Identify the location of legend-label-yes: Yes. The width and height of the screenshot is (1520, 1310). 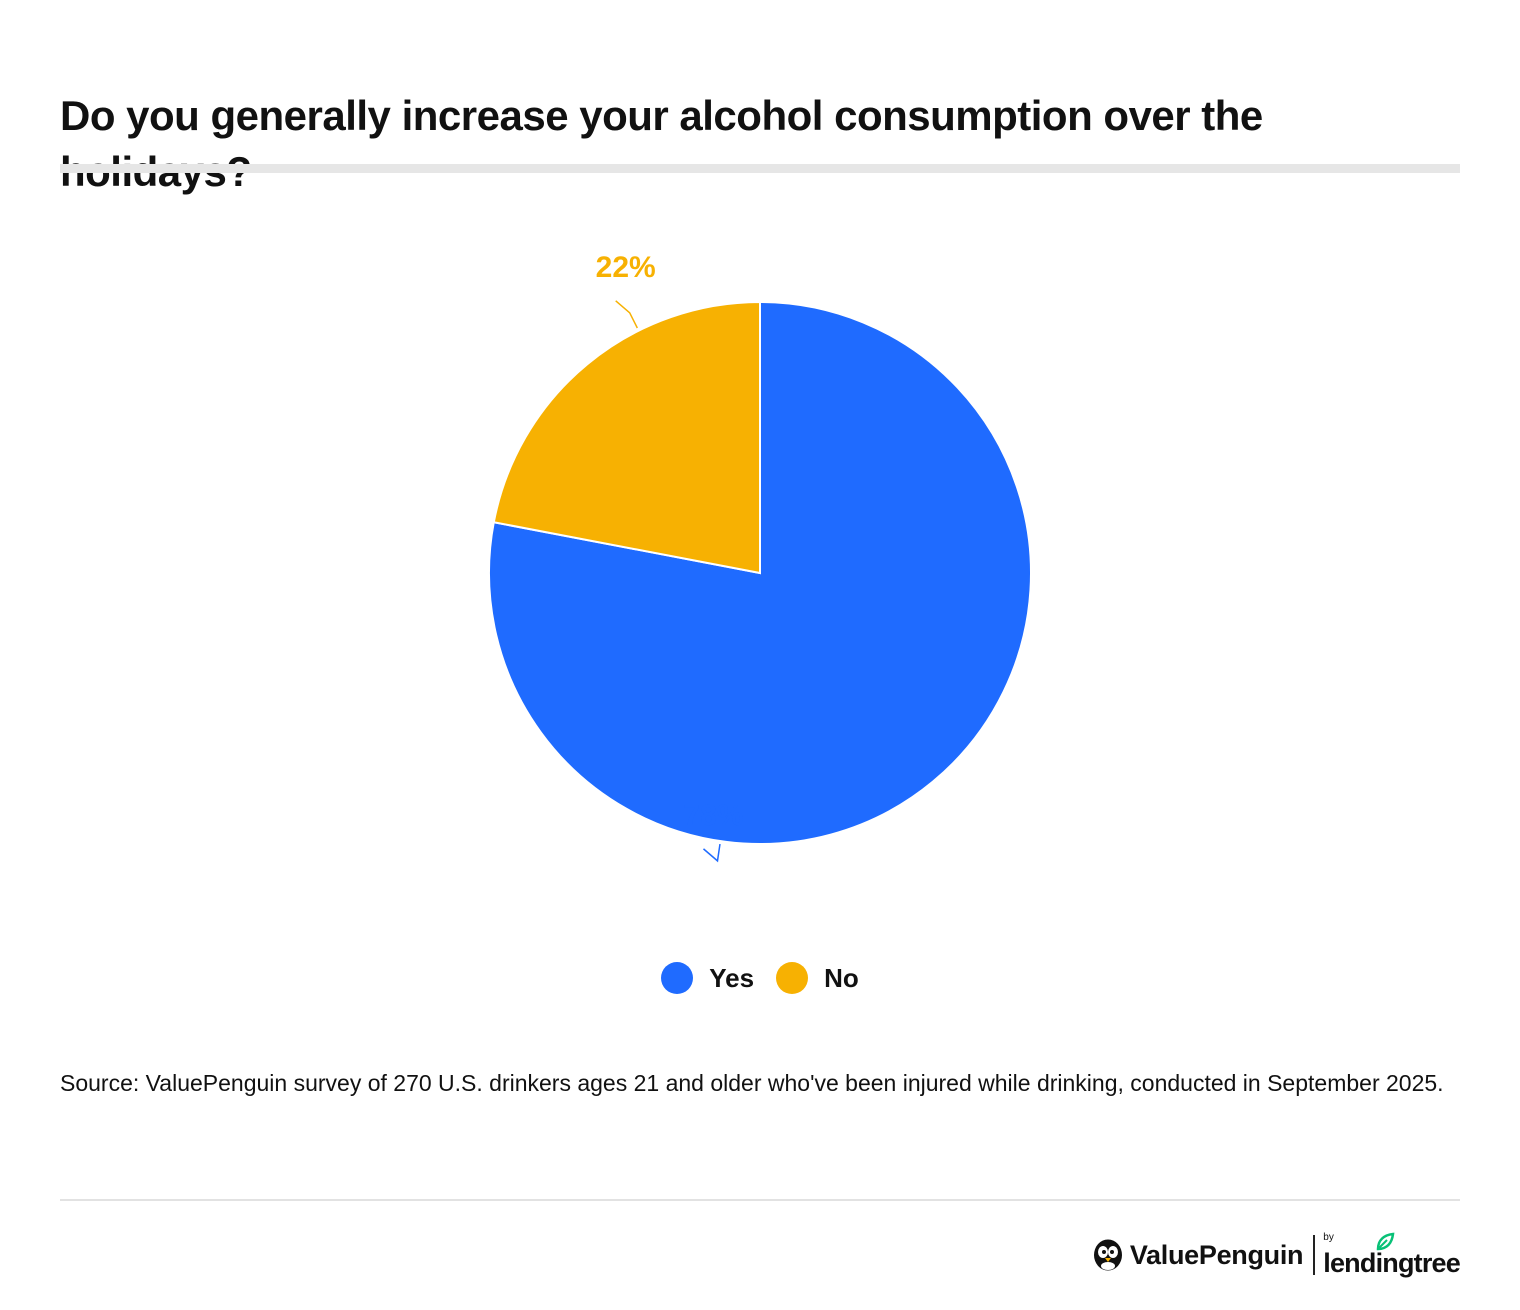
(732, 977).